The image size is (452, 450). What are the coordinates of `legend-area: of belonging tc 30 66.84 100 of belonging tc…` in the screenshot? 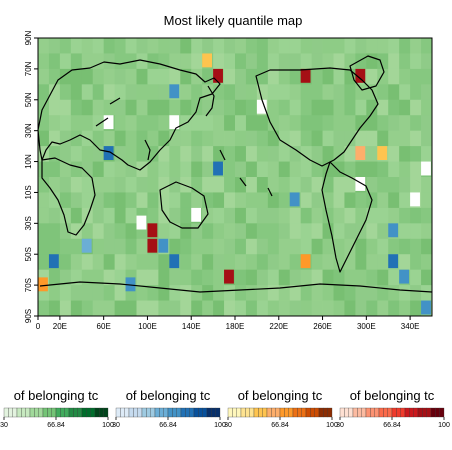 It's located at (225, 408).